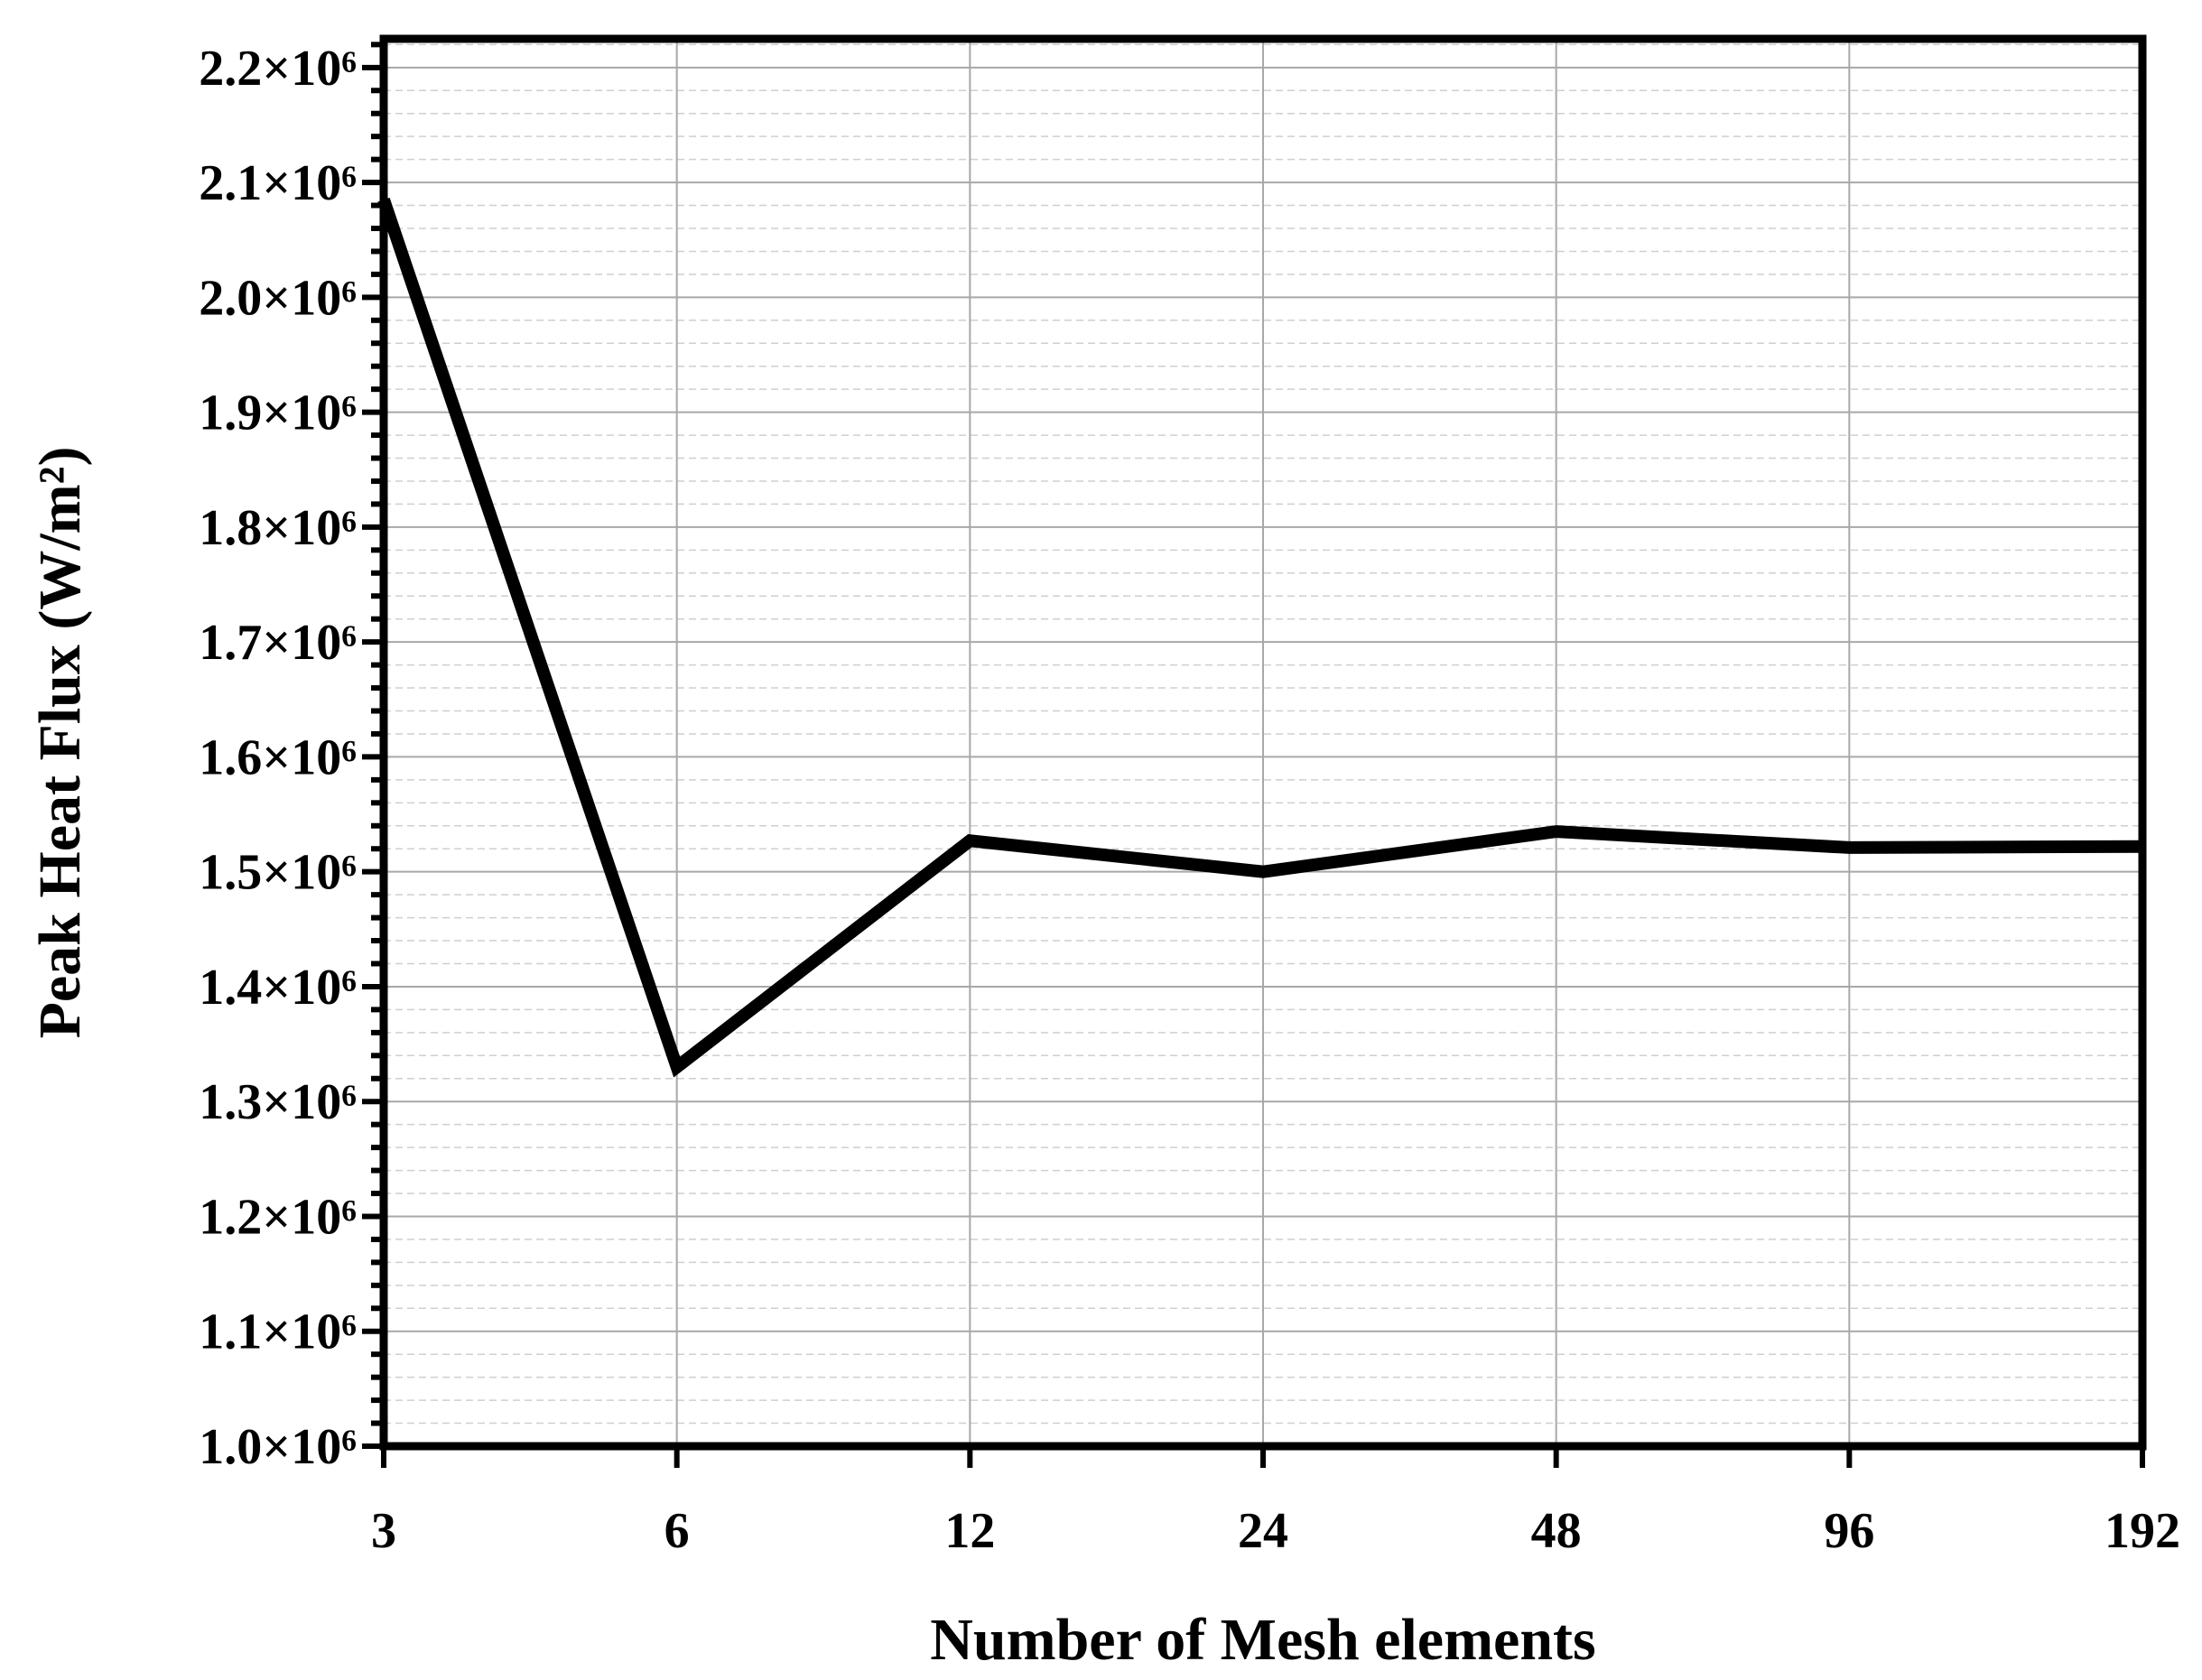 This screenshot has width=2202, height=1680. What do you see at coordinates (278, 413) in the screenshot?
I see `y-tick-label: 1.9×10⁶` at bounding box center [278, 413].